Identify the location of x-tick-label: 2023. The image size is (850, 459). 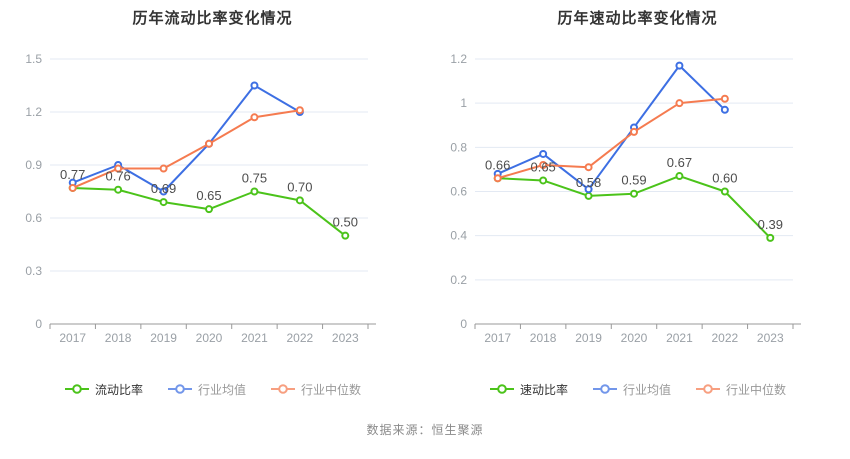
(345, 338).